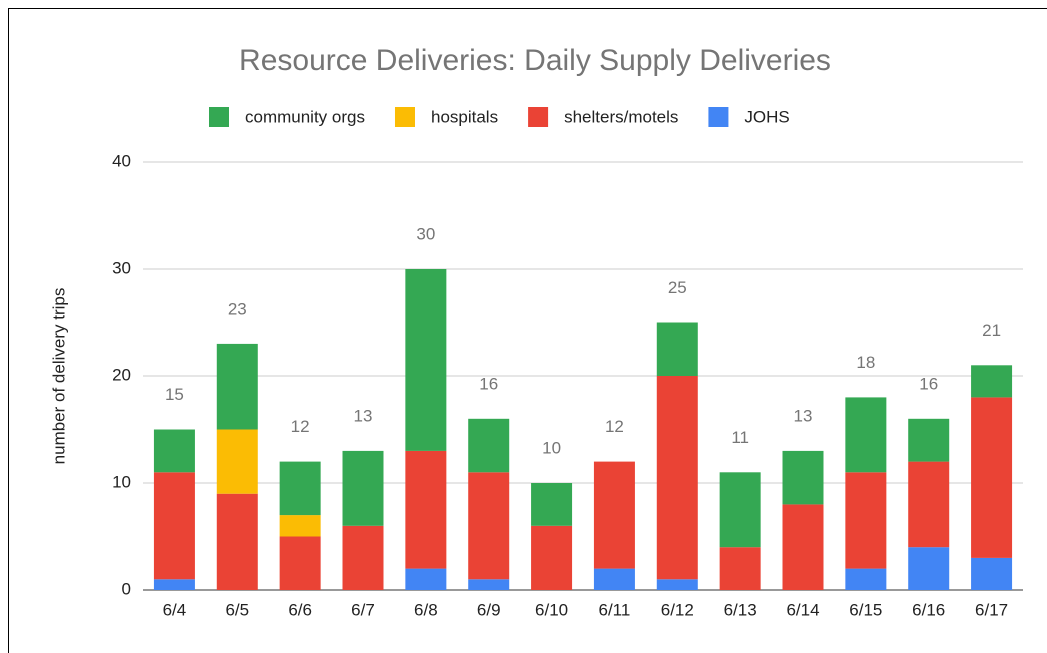 The width and height of the screenshot is (1047, 653). Describe the element at coordinates (121, 267) in the screenshot. I see `y-tick-label: 30` at that location.